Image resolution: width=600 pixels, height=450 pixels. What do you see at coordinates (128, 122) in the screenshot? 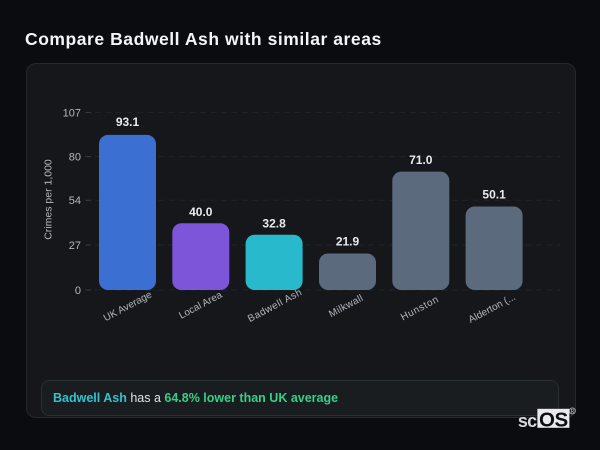
I see `svg-text: 93.1` at bounding box center [128, 122].